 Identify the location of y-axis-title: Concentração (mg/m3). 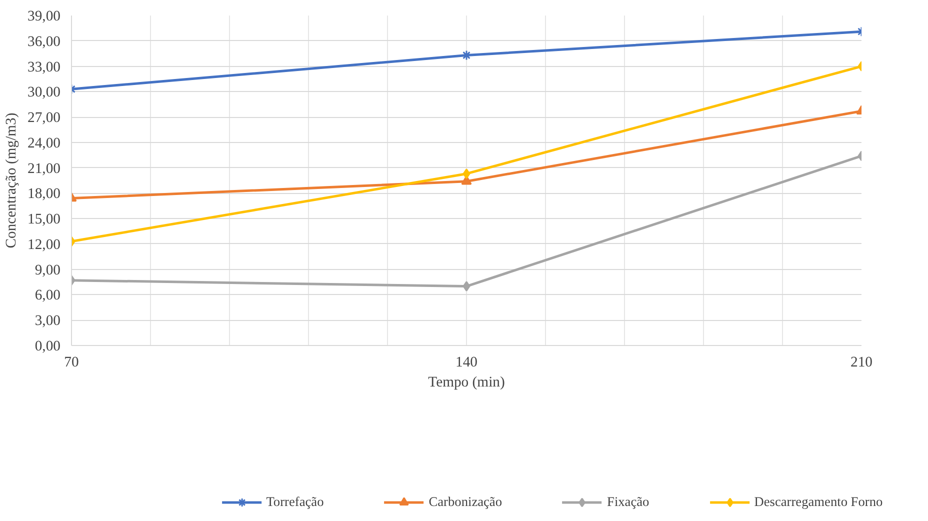
(12, 180).